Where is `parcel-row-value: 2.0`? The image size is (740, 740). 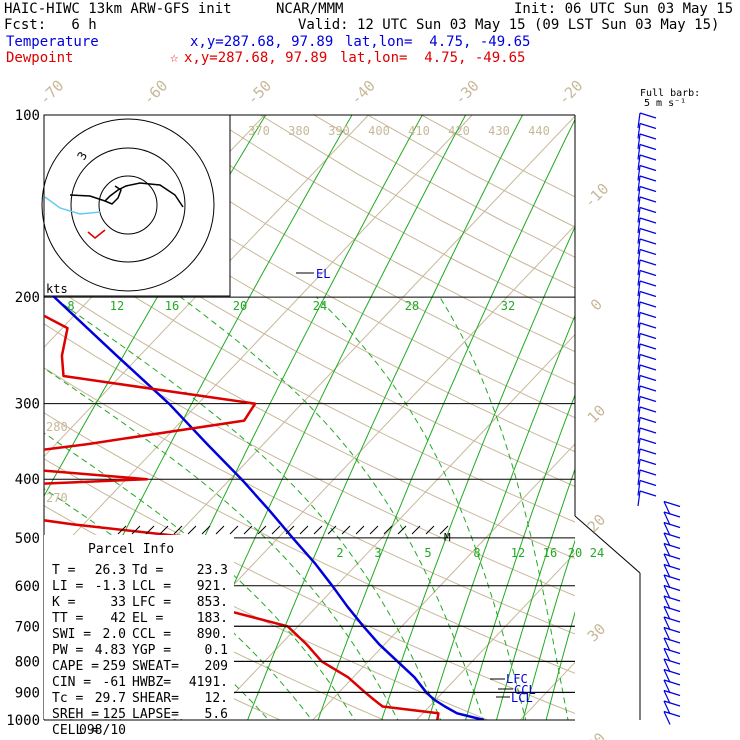
parcel-row-value: 2.0 is located at coordinates (114, 634).